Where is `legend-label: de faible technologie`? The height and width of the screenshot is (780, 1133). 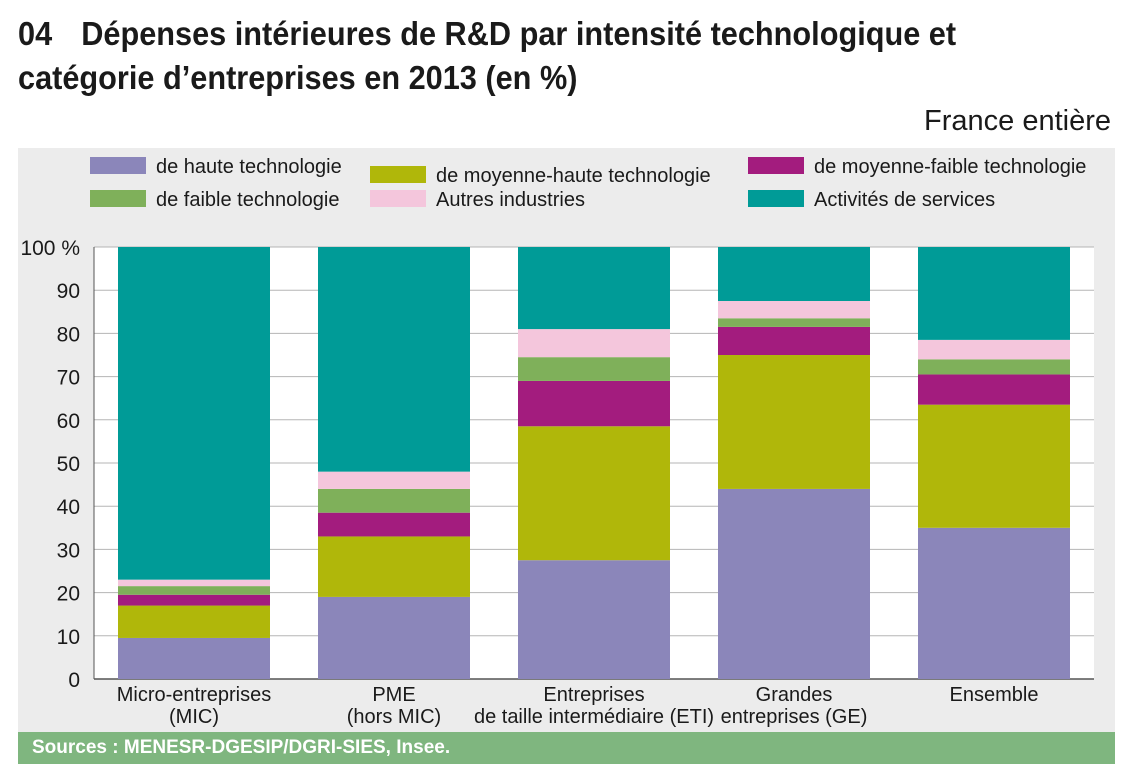
legend-label: de faible technologie is located at coordinates (247, 200).